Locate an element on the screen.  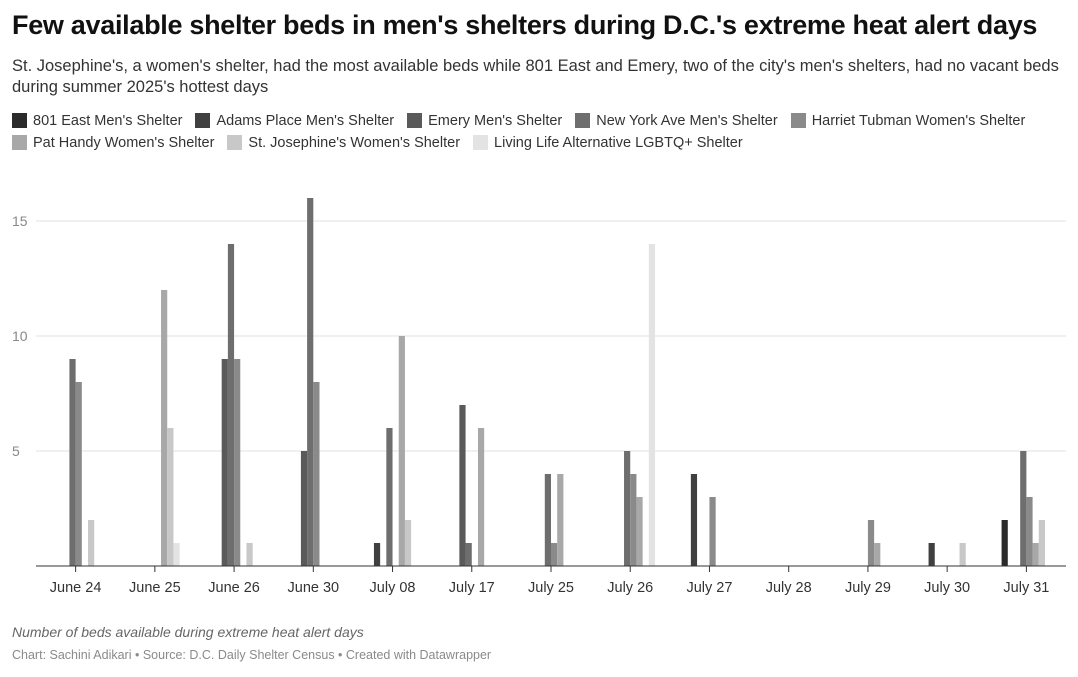
legend-label: New York Ave Men's Shelter is located at coordinates (687, 120).